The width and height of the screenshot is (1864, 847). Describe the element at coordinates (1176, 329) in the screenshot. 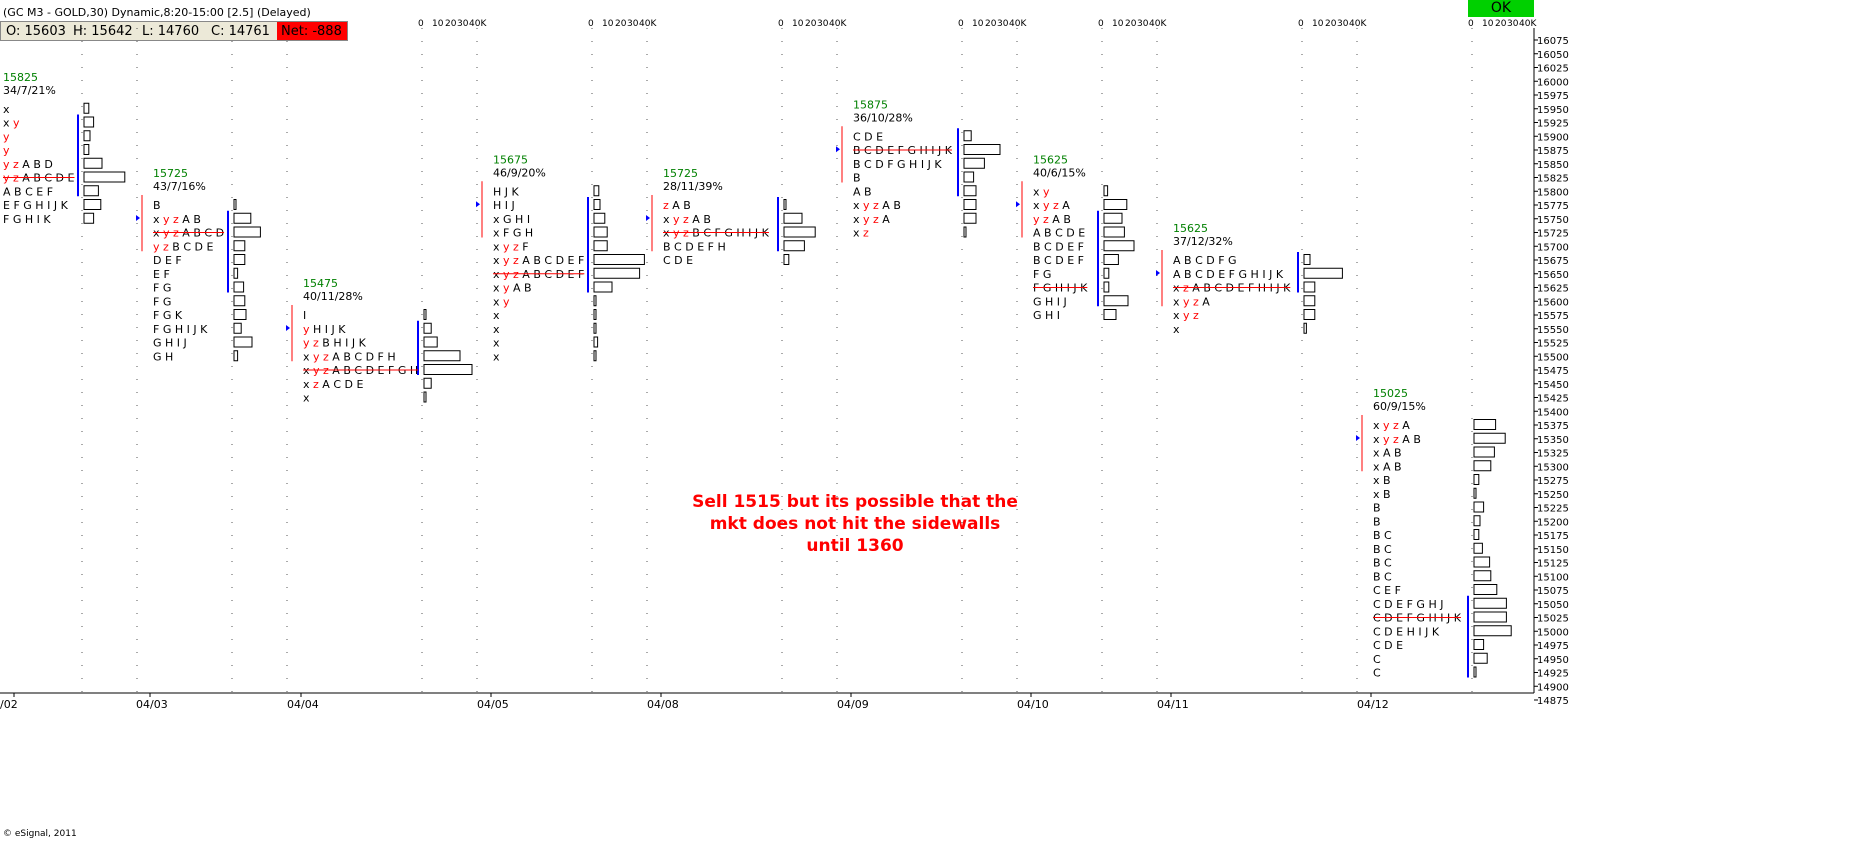

I see `tpo-row: x` at that location.